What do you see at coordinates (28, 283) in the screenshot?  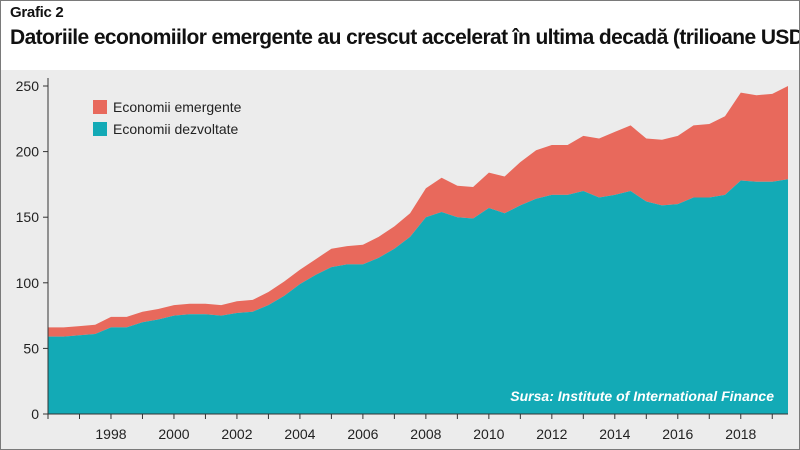 I see `y-tick-label-100: 100` at bounding box center [28, 283].